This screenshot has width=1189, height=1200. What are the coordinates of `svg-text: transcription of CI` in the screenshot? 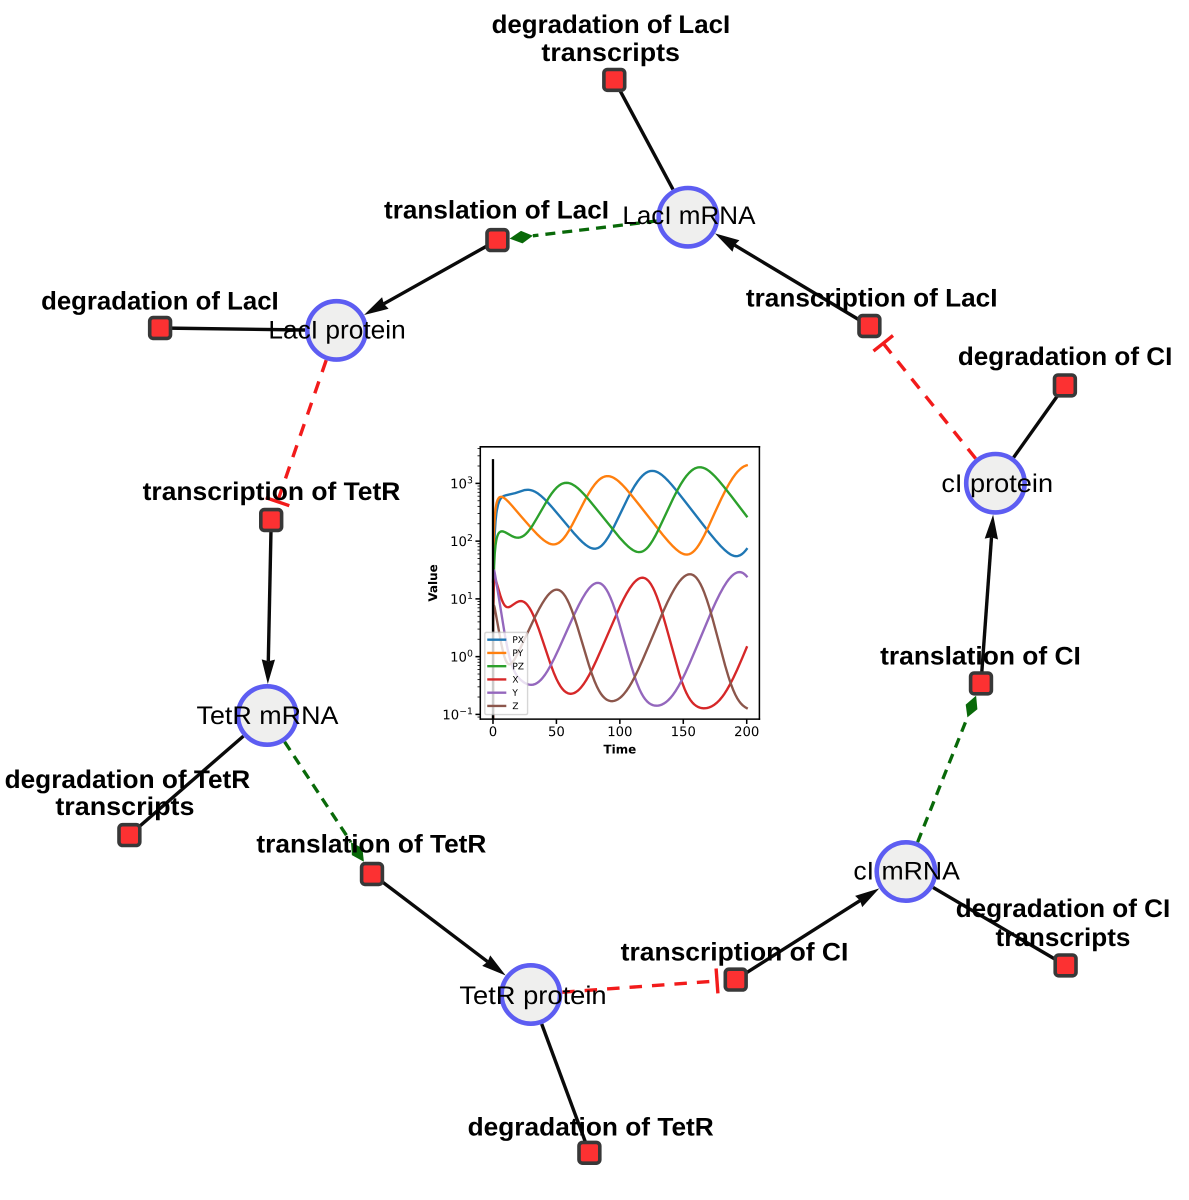 It's located at (735, 952).